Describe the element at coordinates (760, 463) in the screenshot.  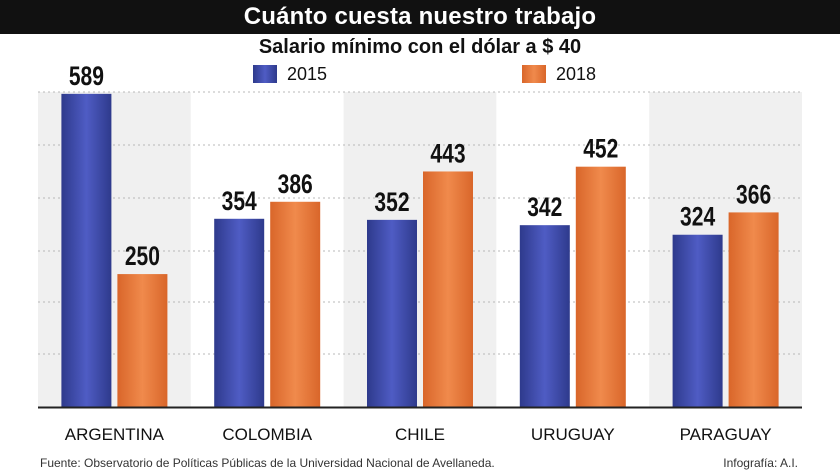
I see `footer-credit: Infografía: A.I.` at that location.